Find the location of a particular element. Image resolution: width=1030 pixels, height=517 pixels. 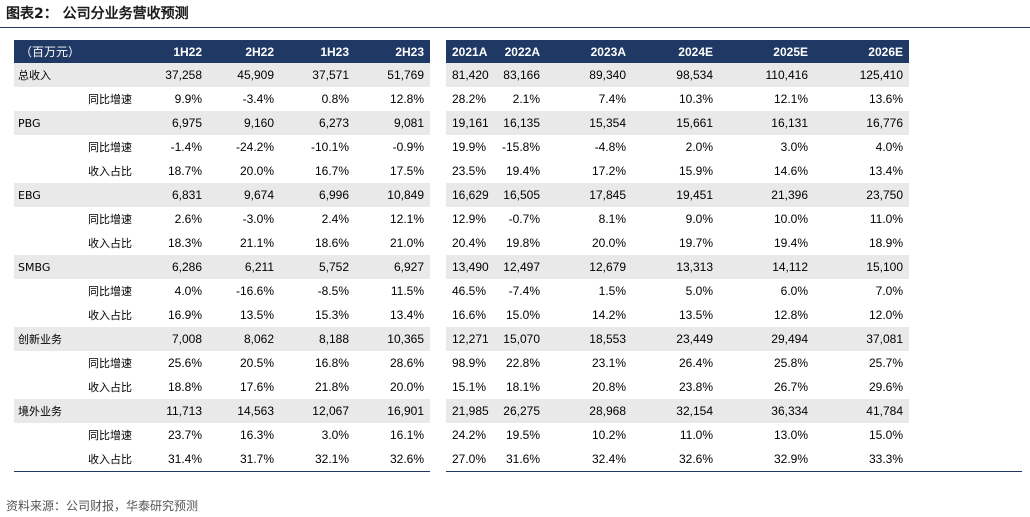

cell: 16,776 is located at coordinates (861, 123).